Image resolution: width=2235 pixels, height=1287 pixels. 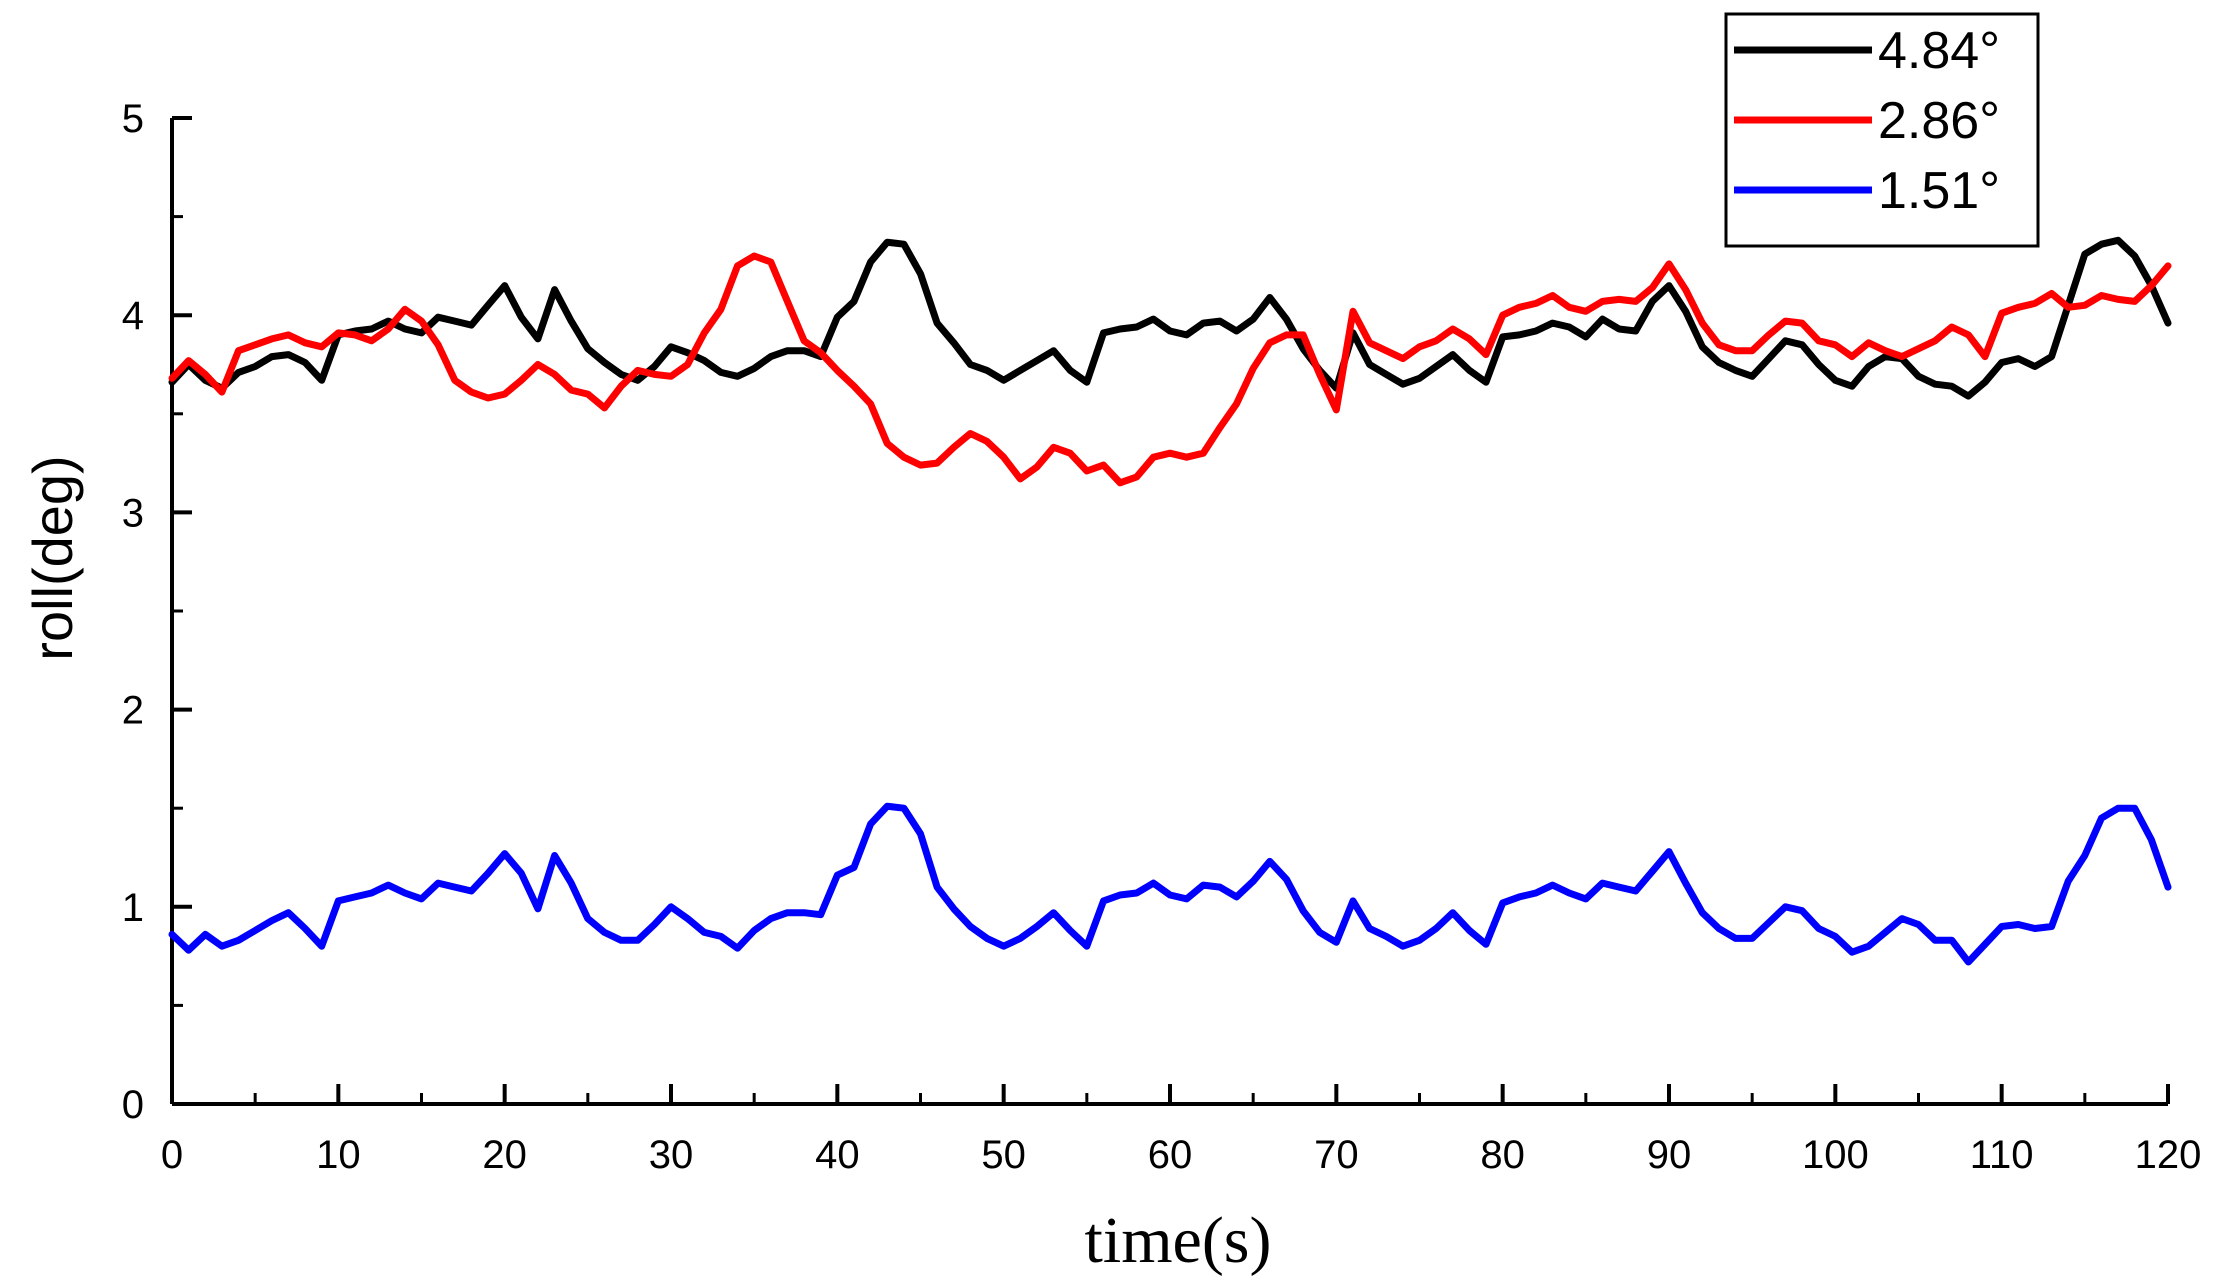 I want to click on x-tick-label: 40, so click(x=837, y=1155).